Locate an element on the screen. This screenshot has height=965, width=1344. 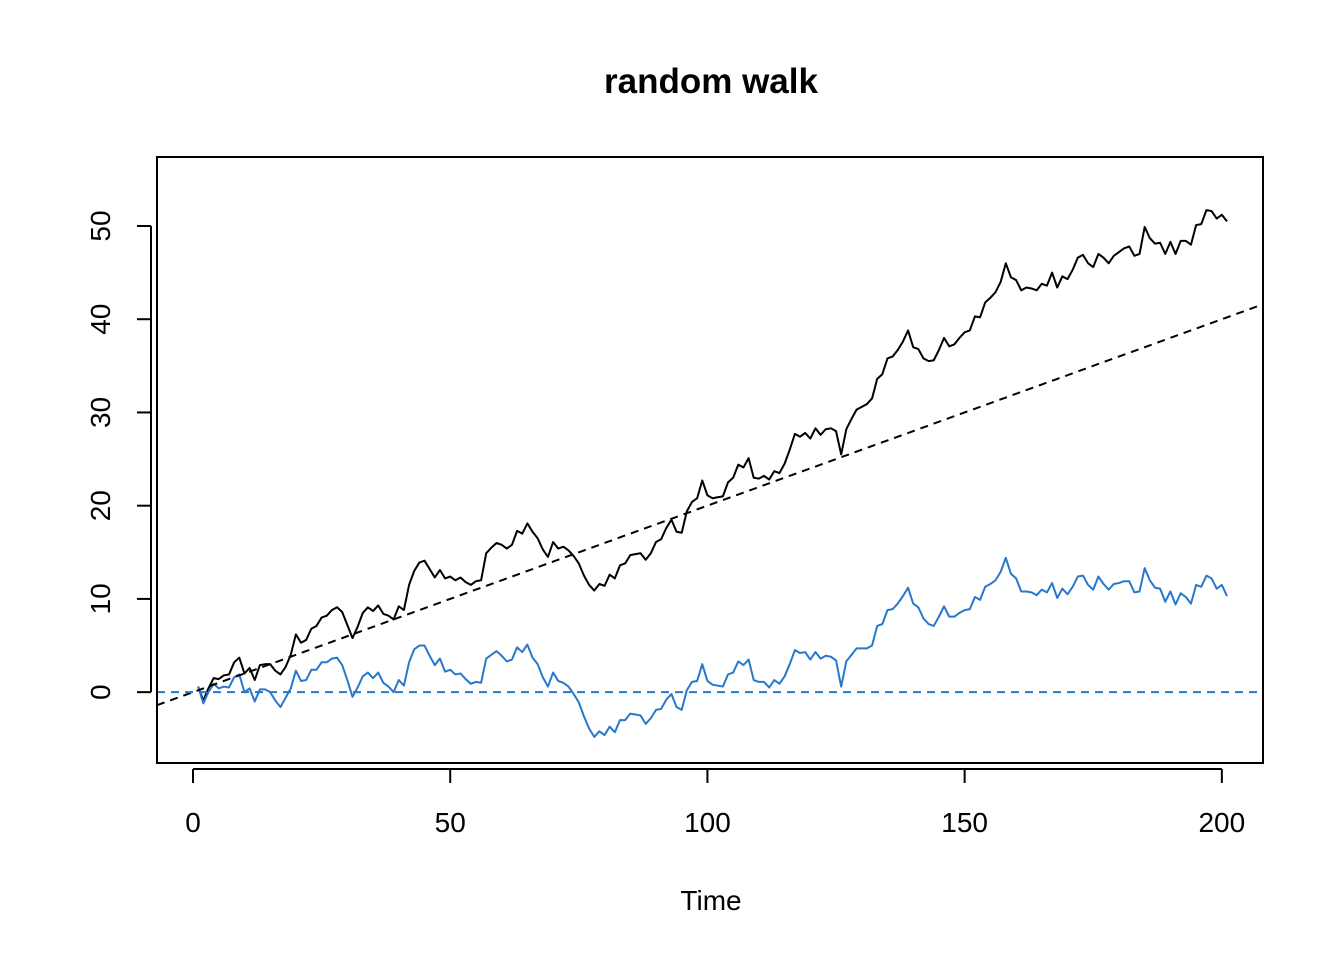
x-axis: 0 50 100 150 200 is located at coordinates (715, 803).